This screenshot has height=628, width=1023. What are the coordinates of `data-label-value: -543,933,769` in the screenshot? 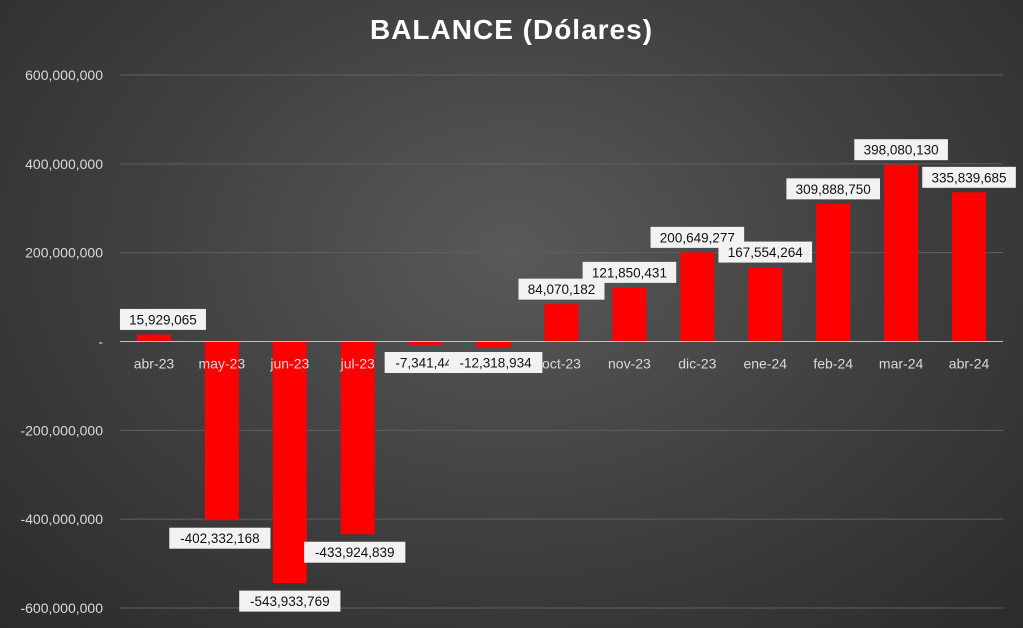 It's located at (290, 601).